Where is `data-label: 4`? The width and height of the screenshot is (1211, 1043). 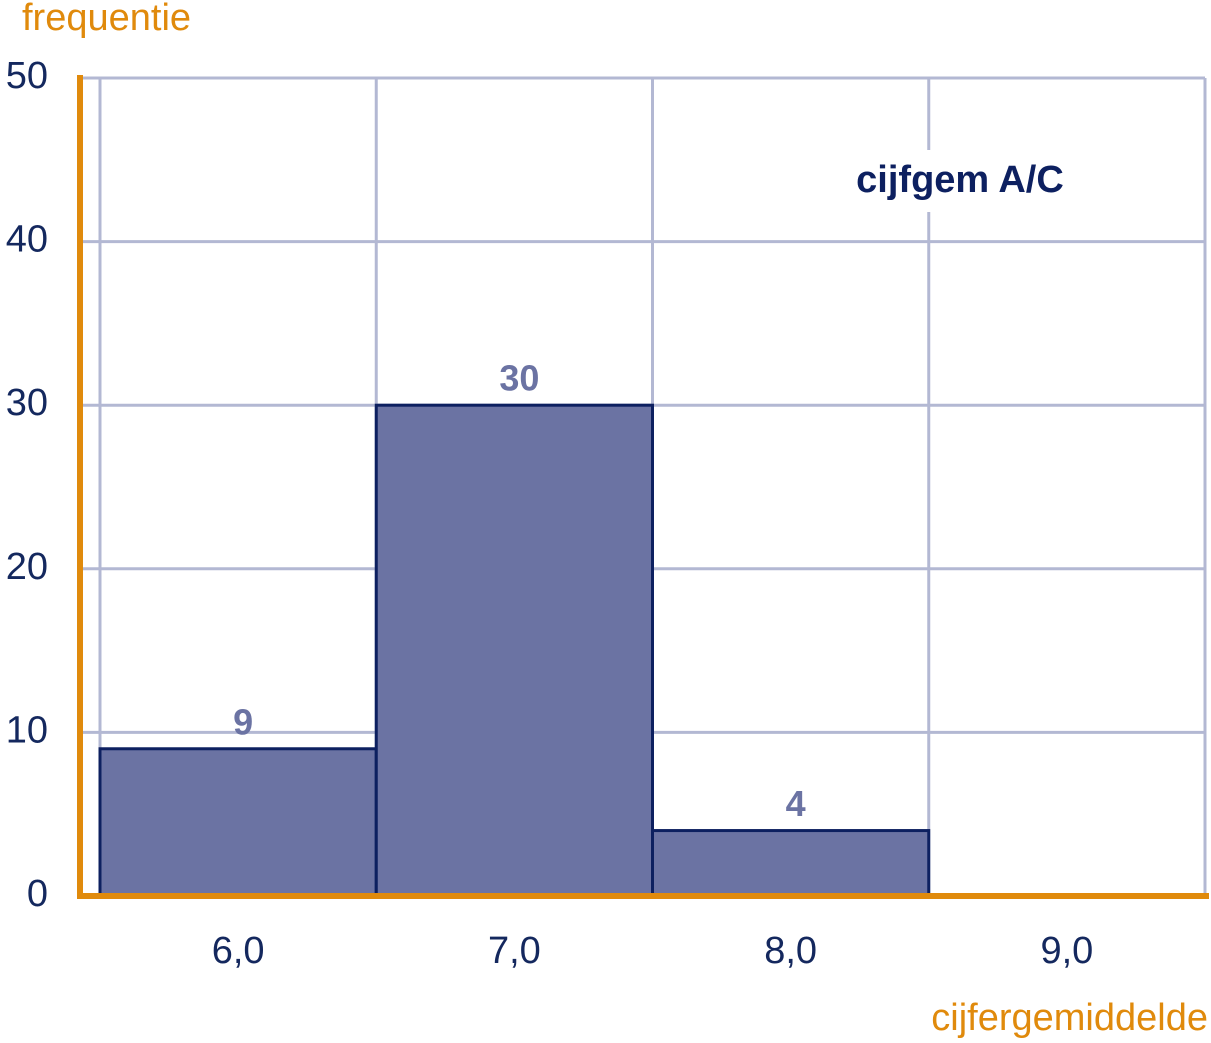
data-label: 4 is located at coordinates (796, 803).